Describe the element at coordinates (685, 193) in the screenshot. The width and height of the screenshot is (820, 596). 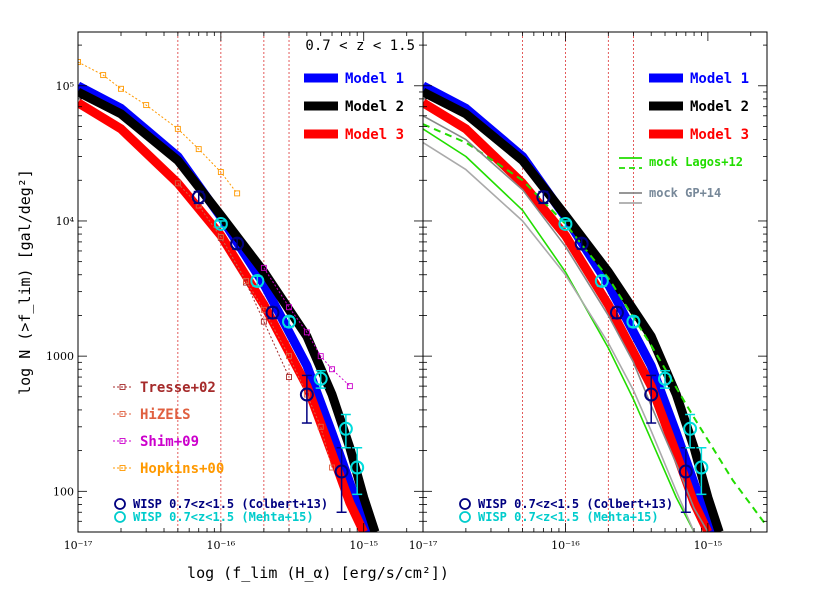
I see `legend-label-mock-gp: mock GP+14` at that location.